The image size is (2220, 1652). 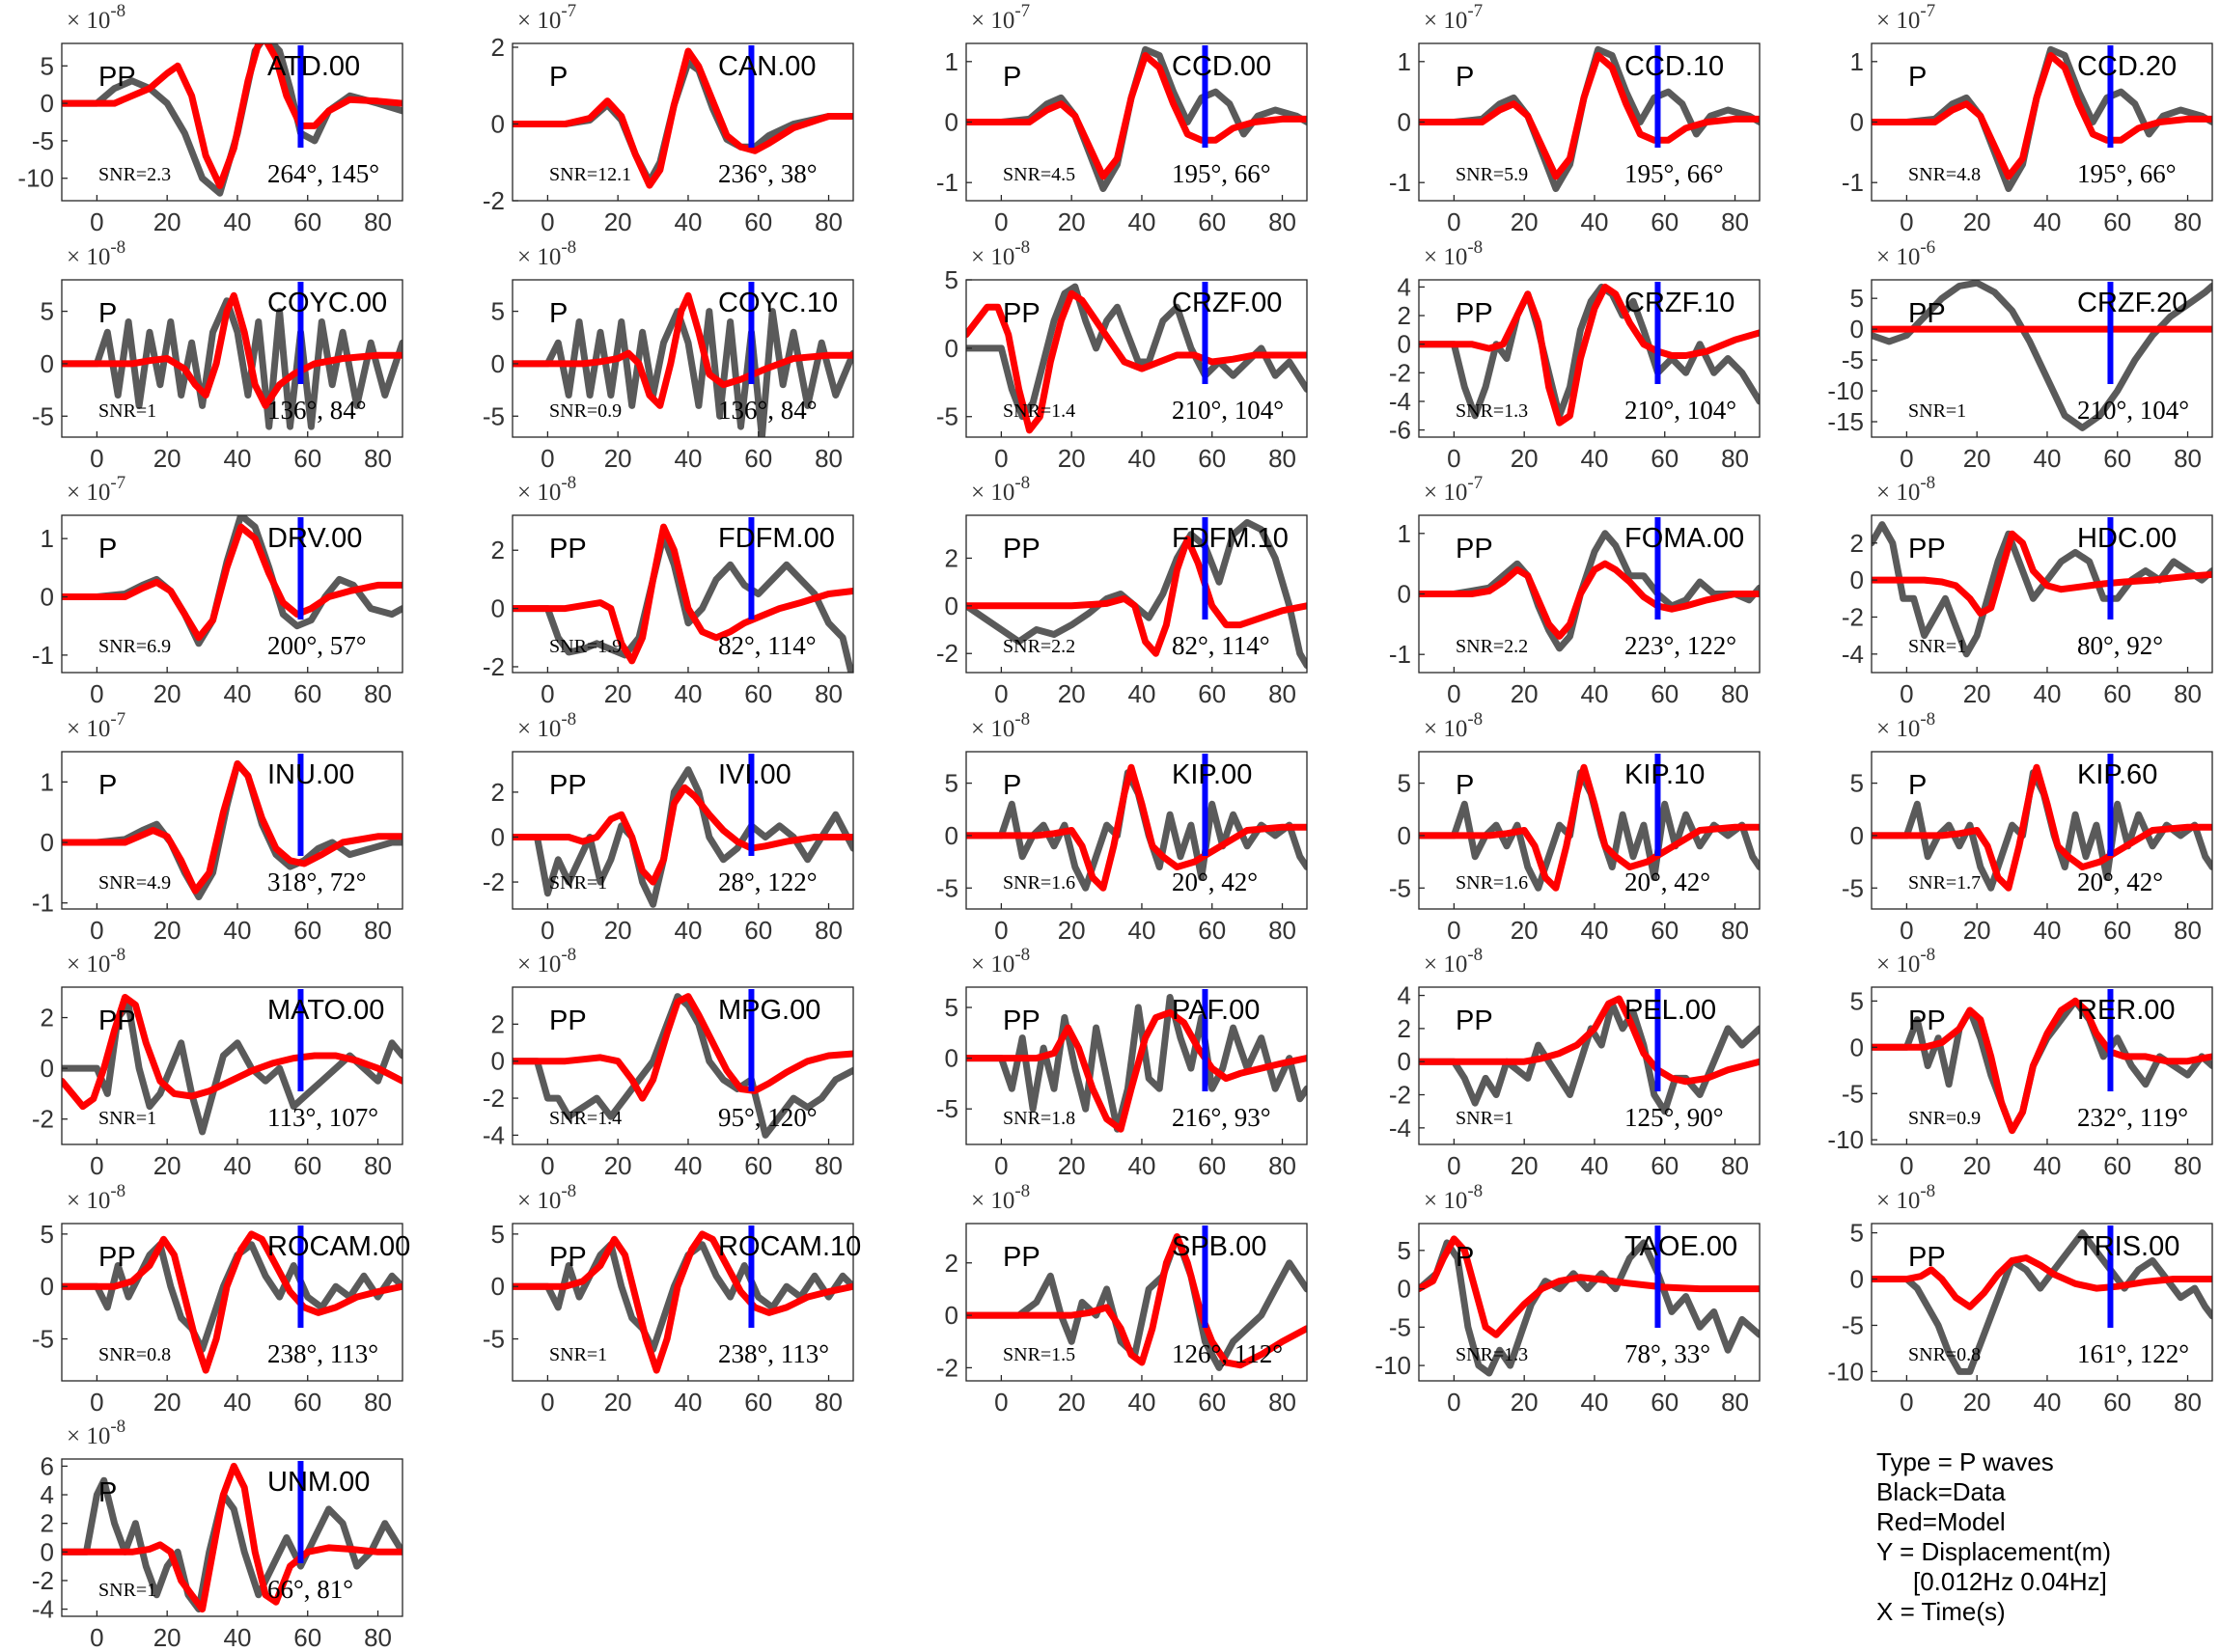 What do you see at coordinates (1405, 61) in the screenshot?
I see `y-tick-label: 1` at bounding box center [1405, 61].